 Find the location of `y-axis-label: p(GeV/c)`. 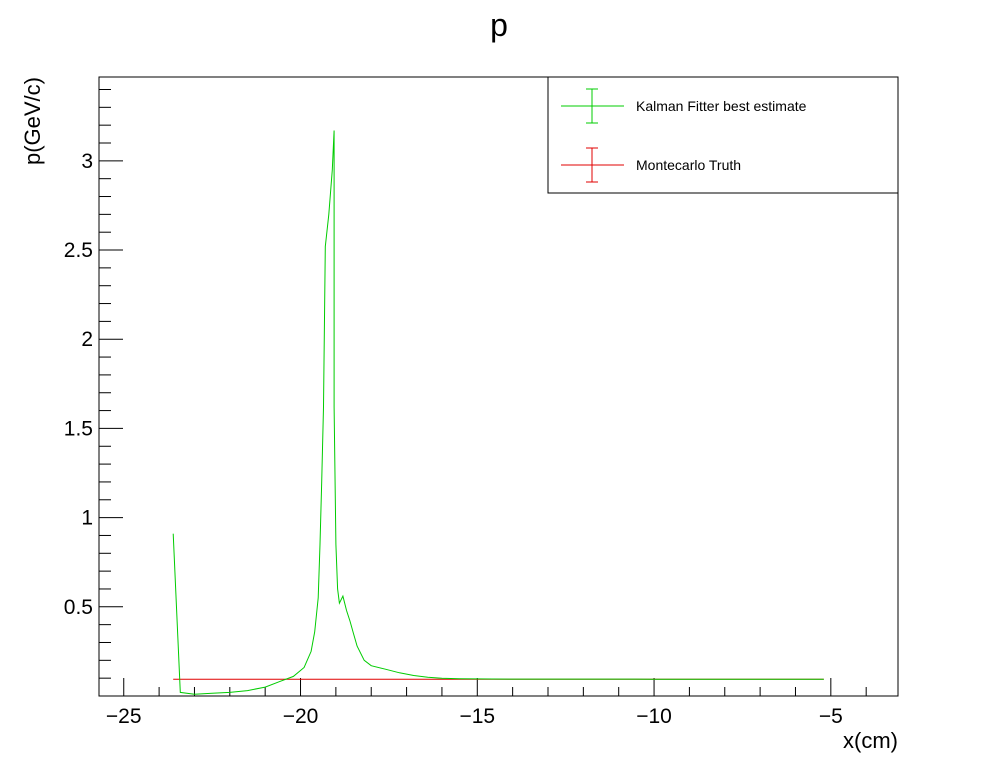

y-axis-label: p(GeV/c) is located at coordinates (32, 121).